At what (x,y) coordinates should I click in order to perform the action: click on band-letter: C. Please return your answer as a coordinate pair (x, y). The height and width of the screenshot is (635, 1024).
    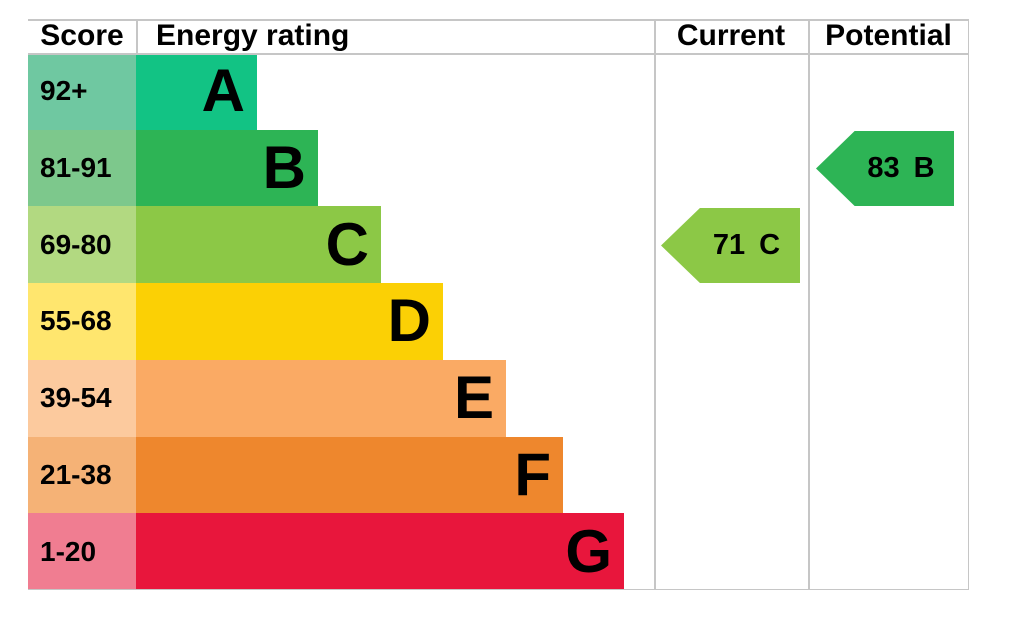
    Looking at the image, I should click on (347, 244).